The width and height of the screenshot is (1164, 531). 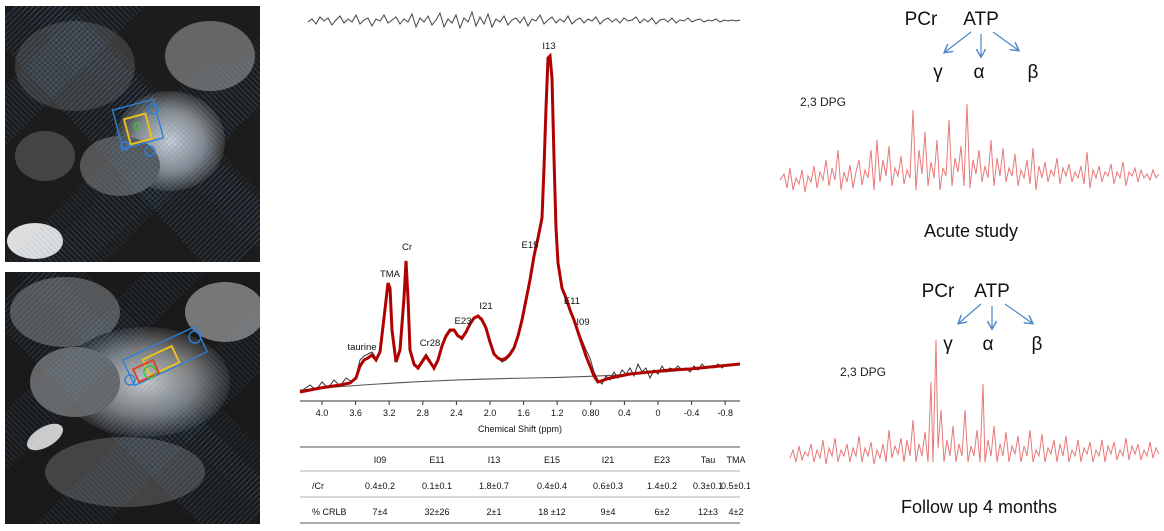 What do you see at coordinates (692, 413) in the screenshot?
I see `x-tick-label: -0.4` at bounding box center [692, 413].